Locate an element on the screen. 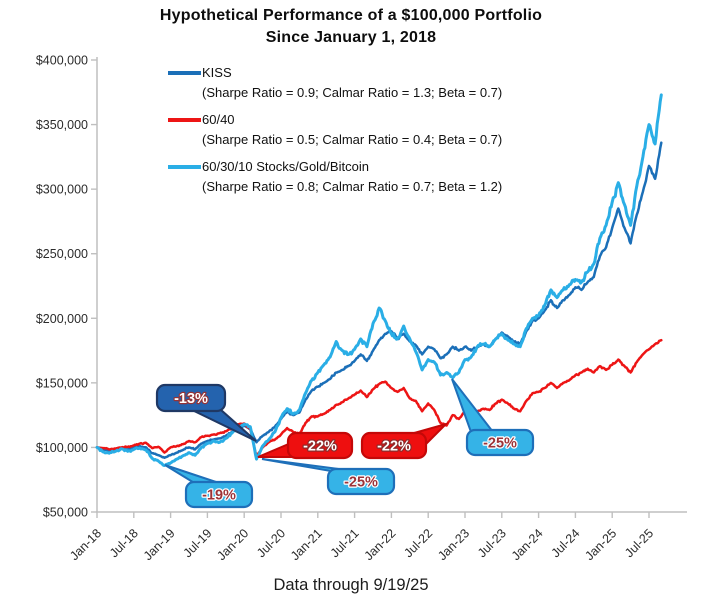 This screenshot has width=702, height=612. x-axis-label: Jul-18 is located at coordinates (124, 543).